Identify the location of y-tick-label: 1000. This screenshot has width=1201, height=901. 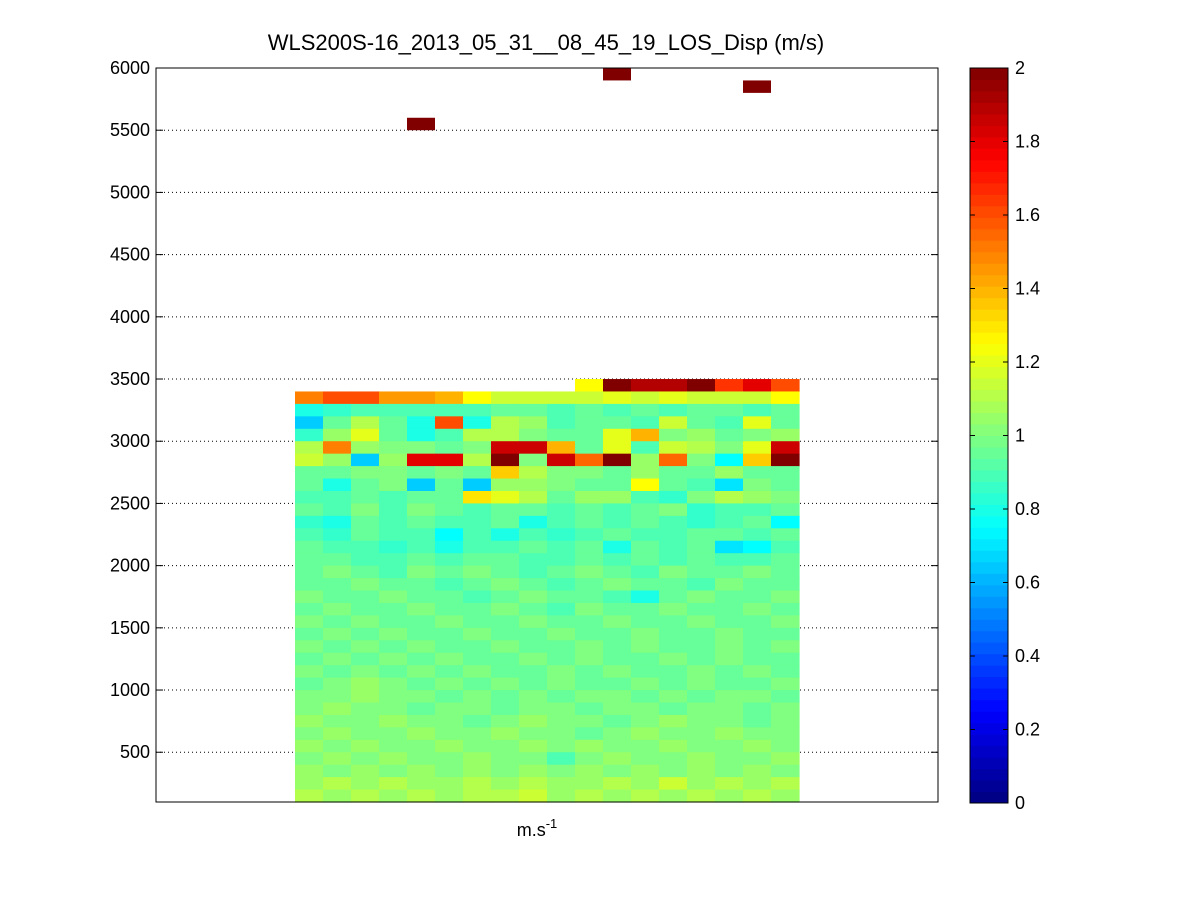
(130, 690).